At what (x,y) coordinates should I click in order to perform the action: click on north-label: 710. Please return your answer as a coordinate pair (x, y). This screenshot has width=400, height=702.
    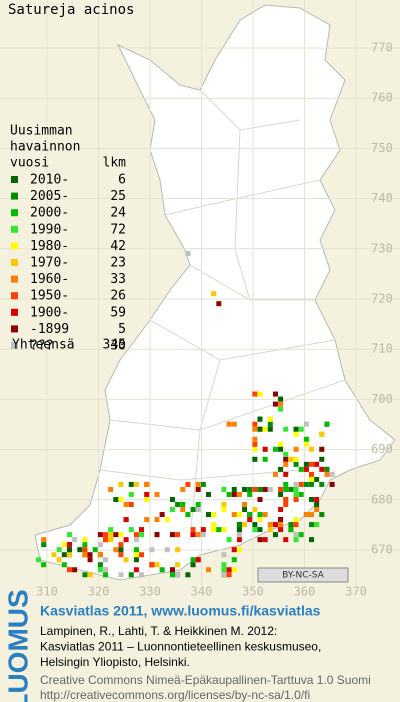
    Looking at the image, I should click on (382, 349).